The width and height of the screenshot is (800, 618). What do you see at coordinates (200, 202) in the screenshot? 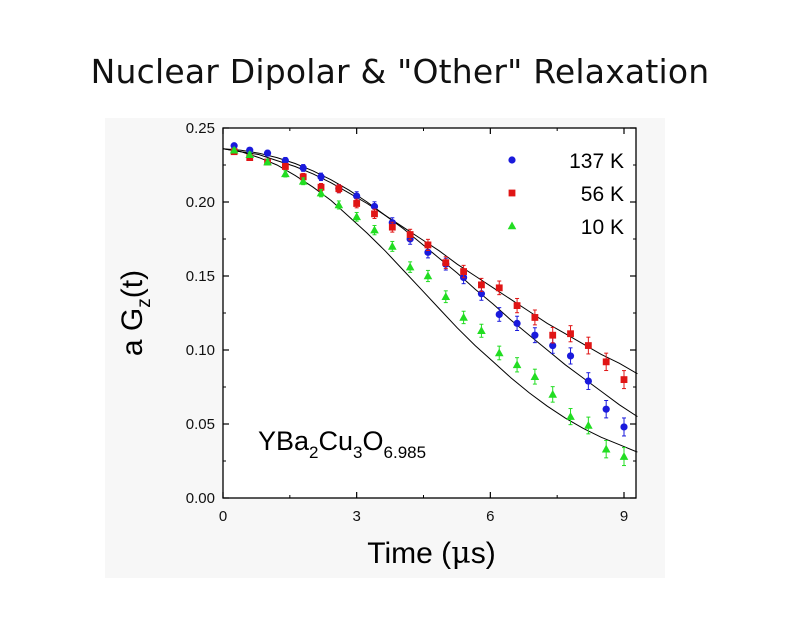
I see `y-tick-label: 0.20` at bounding box center [200, 202].